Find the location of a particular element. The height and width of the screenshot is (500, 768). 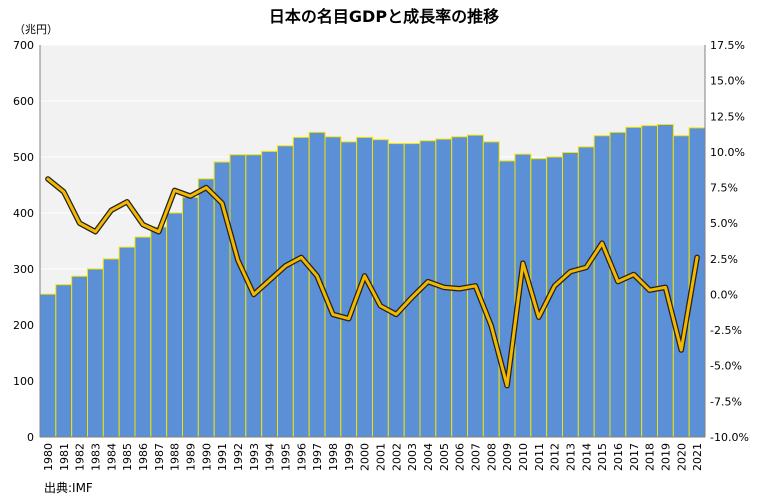

x-tick-label: 1984 is located at coordinates (111, 457).